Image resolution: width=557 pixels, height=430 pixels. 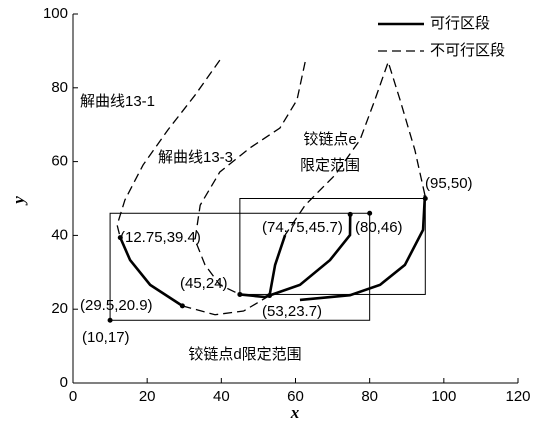 What do you see at coordinates (467, 50) in the screenshot?
I see `legend-label: 不可行区段` at bounding box center [467, 50].